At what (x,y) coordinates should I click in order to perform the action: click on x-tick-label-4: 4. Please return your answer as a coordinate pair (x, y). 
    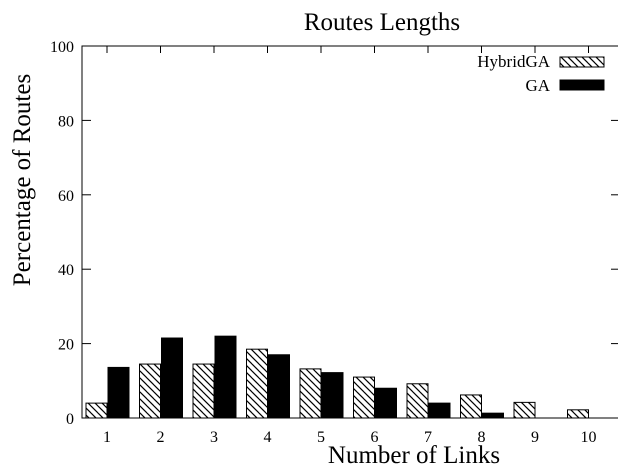
    Looking at the image, I should click on (268, 437).